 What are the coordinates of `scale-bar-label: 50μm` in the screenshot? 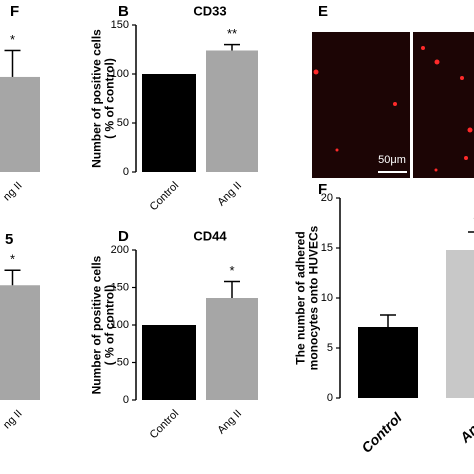 It's located at (392, 160).